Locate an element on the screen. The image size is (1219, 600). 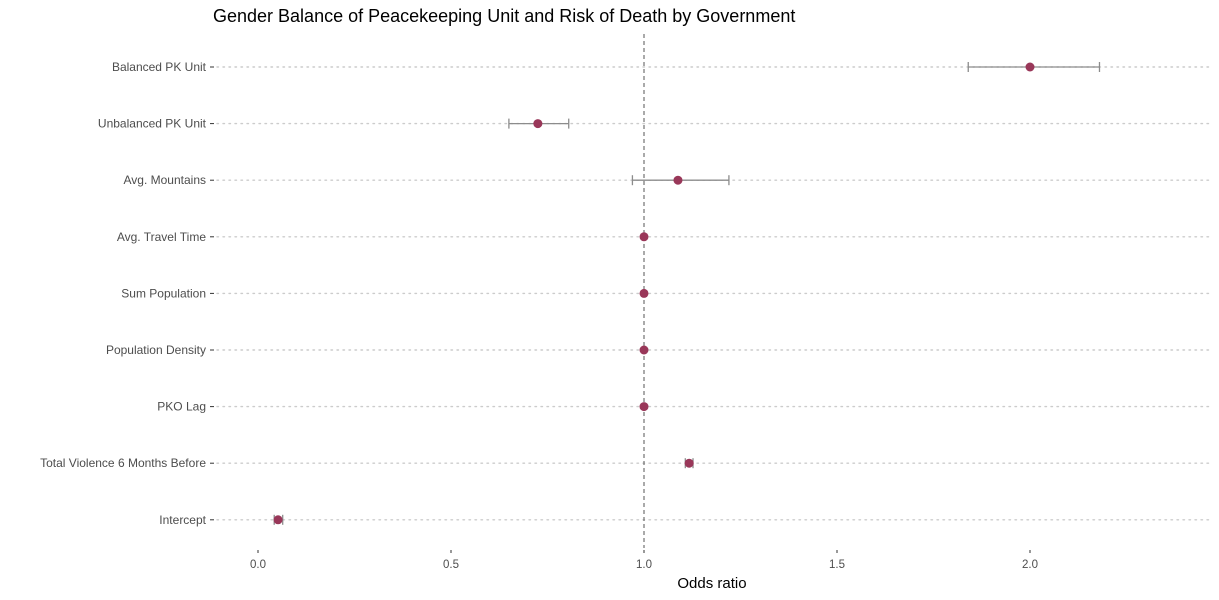
y-tick-label: Unbalanced PK Unit is located at coordinates (152, 124).